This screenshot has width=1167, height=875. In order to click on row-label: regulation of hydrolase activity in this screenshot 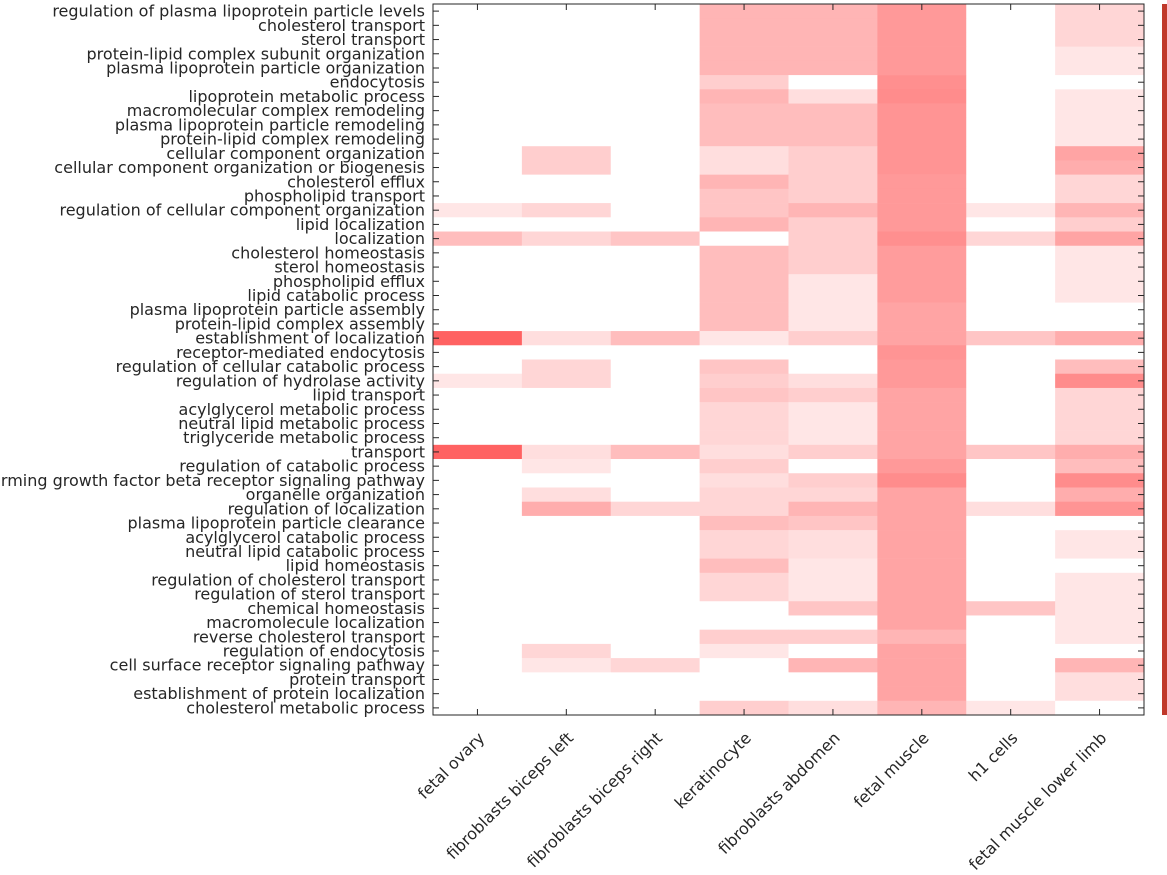, I will do `click(300, 380)`.